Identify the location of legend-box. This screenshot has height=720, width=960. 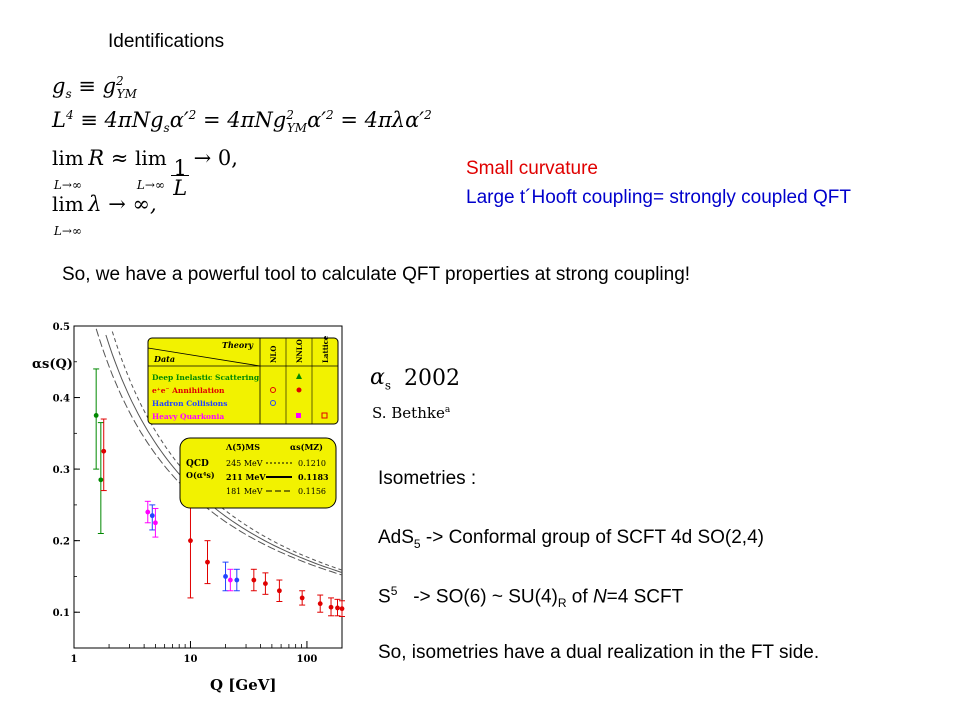
(243, 381).